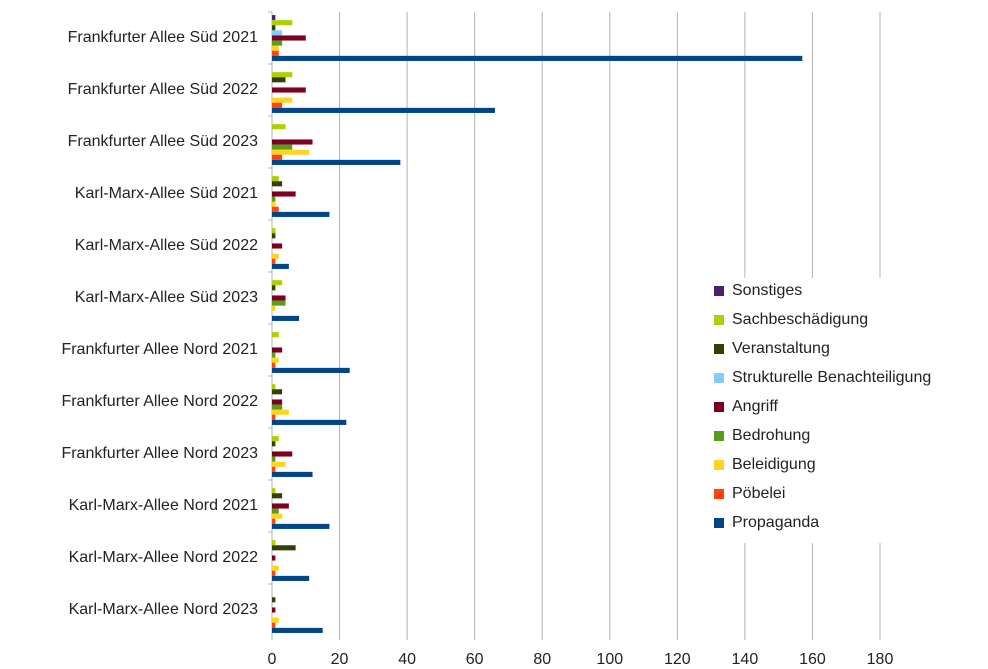  I want to click on y-tick-label: Karl-Marx-Allee Nord 2023, so click(164, 609).